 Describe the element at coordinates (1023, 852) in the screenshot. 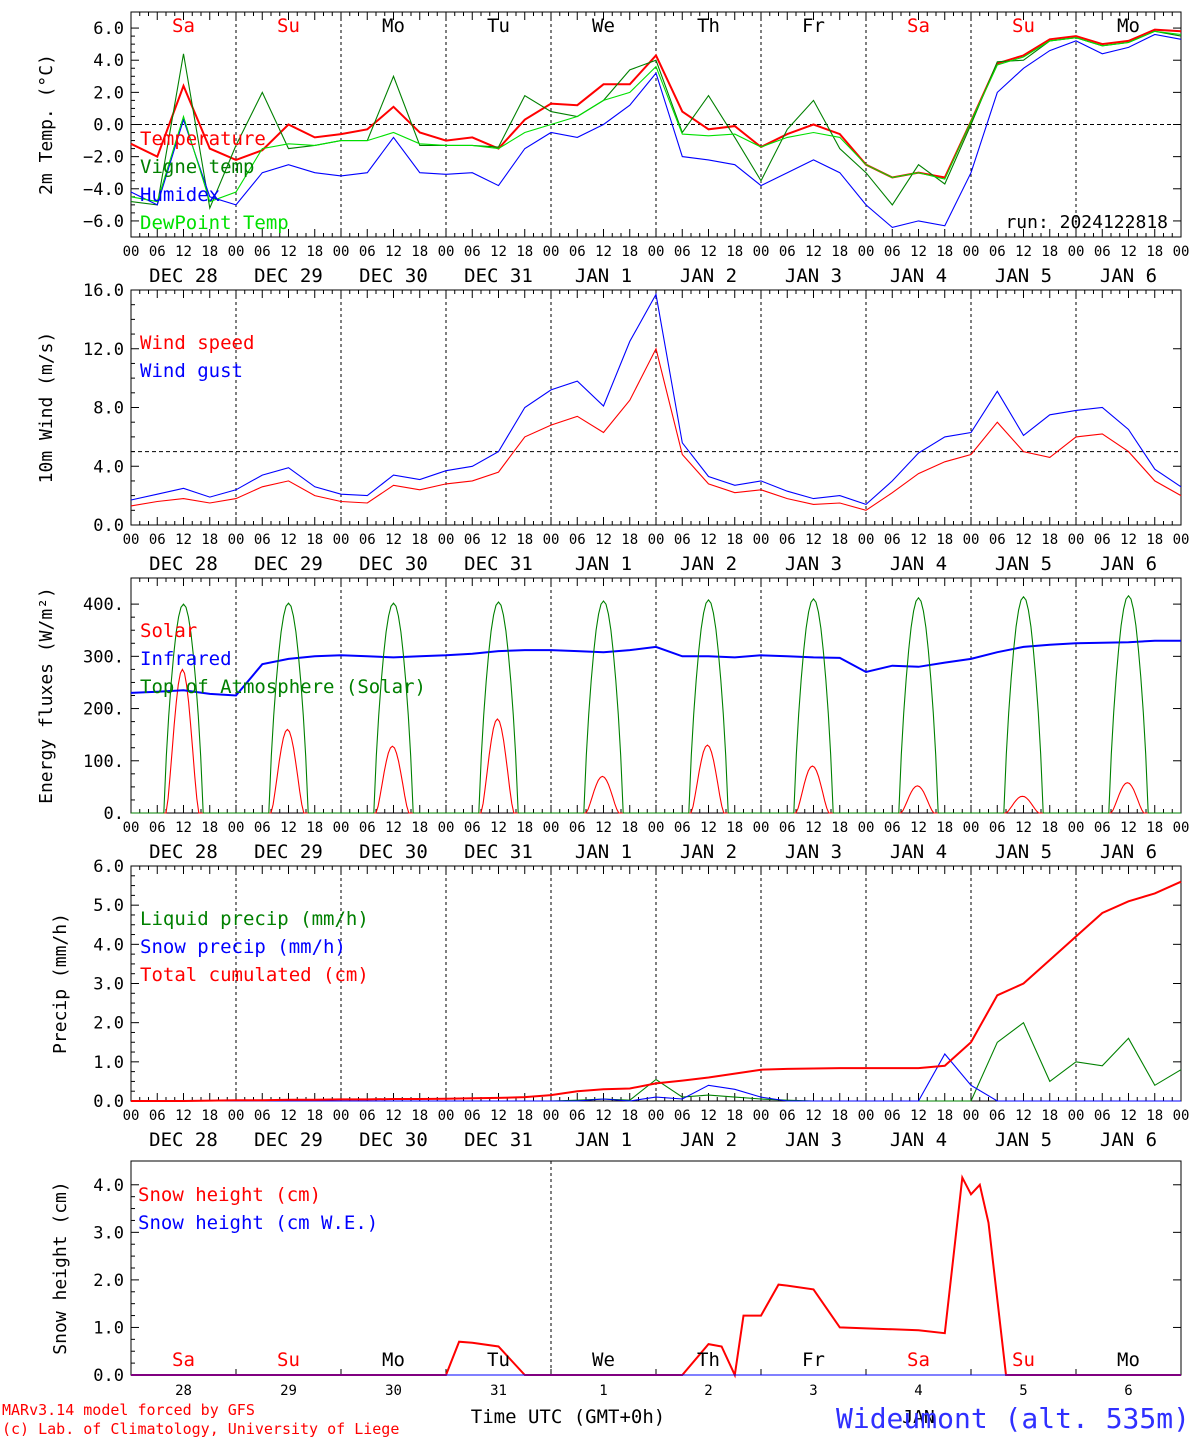

I see `x-date-label: JAN 5` at that location.